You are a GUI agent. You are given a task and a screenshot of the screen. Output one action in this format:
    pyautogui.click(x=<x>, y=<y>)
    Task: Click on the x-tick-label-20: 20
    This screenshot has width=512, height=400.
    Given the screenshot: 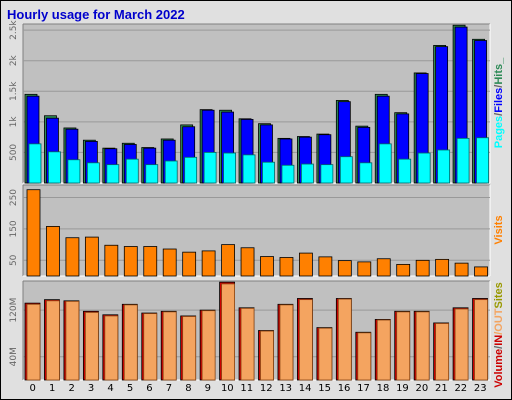 What is the action you would take?
    pyautogui.click(x=422, y=388)
    